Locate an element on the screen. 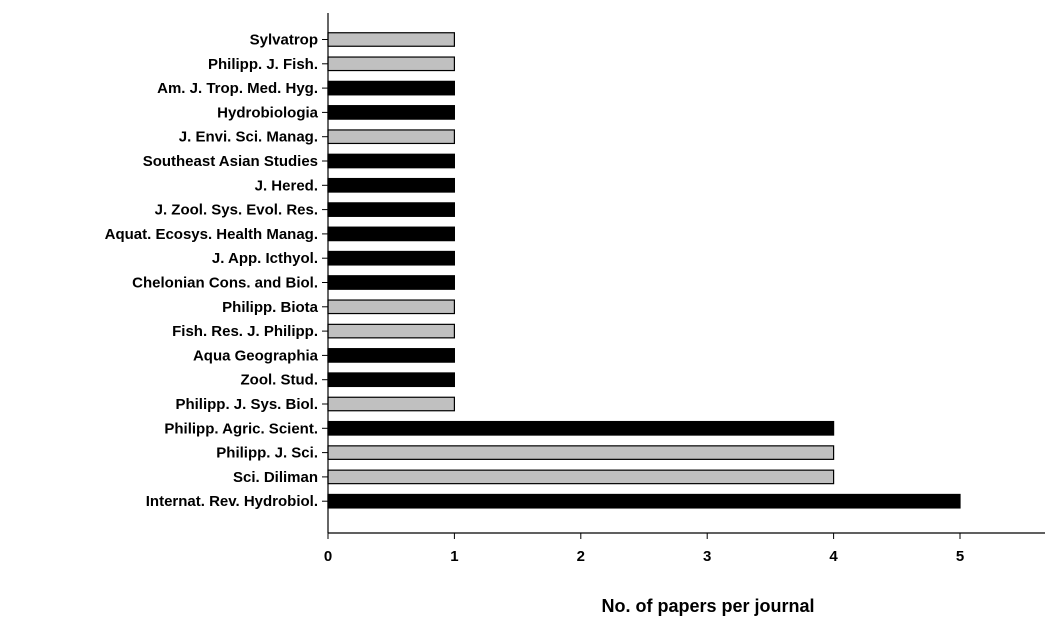  category-label: Philipp. J. Sys. Biol. is located at coordinates (246, 404).